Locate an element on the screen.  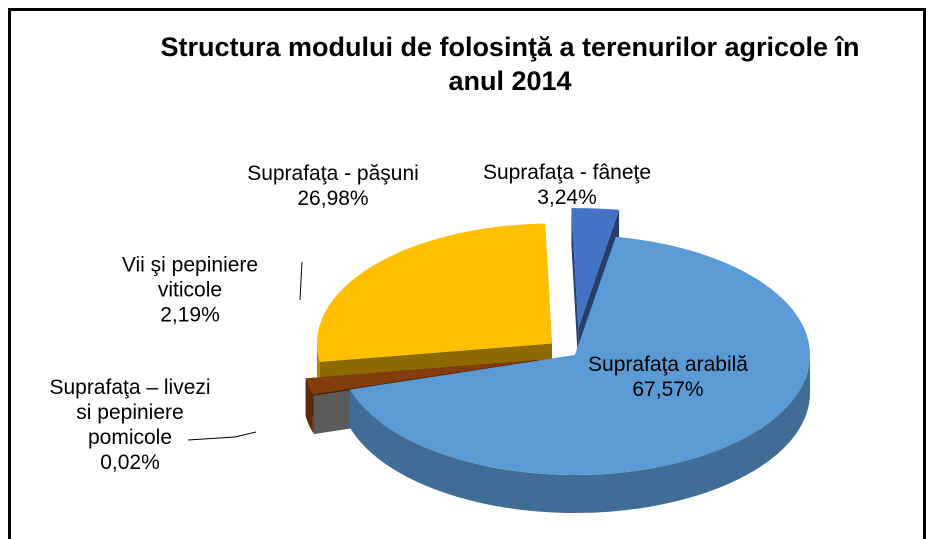
data-label: Suprafaţa - fâneţe 3,24% is located at coordinates (567, 185).